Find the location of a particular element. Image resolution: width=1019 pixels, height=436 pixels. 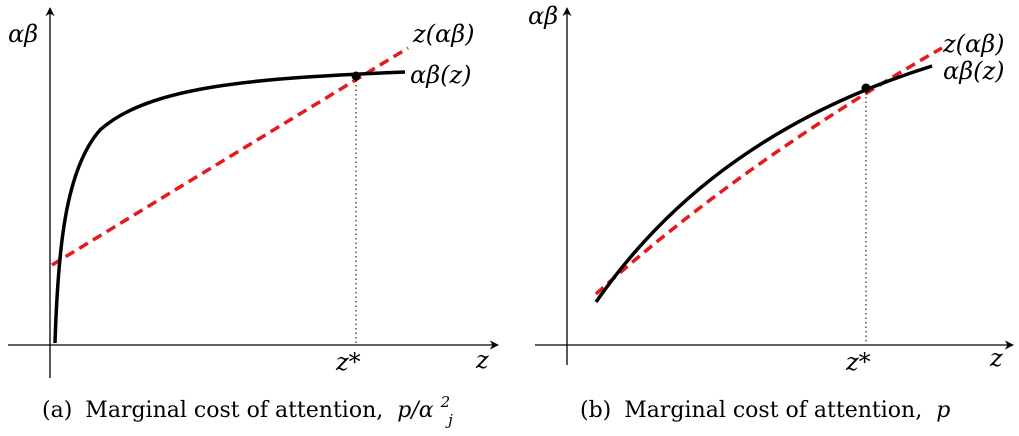

caption-a: (a) Marginal cost of attention, p/α 2 j is located at coordinates (249, 408).